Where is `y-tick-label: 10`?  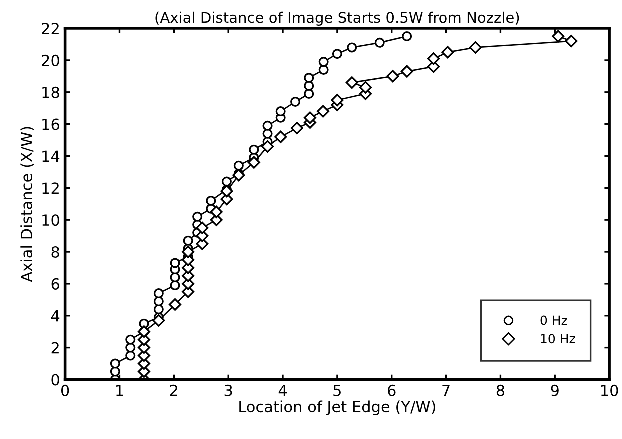 y-tick-label: 10 is located at coordinates (51, 220).